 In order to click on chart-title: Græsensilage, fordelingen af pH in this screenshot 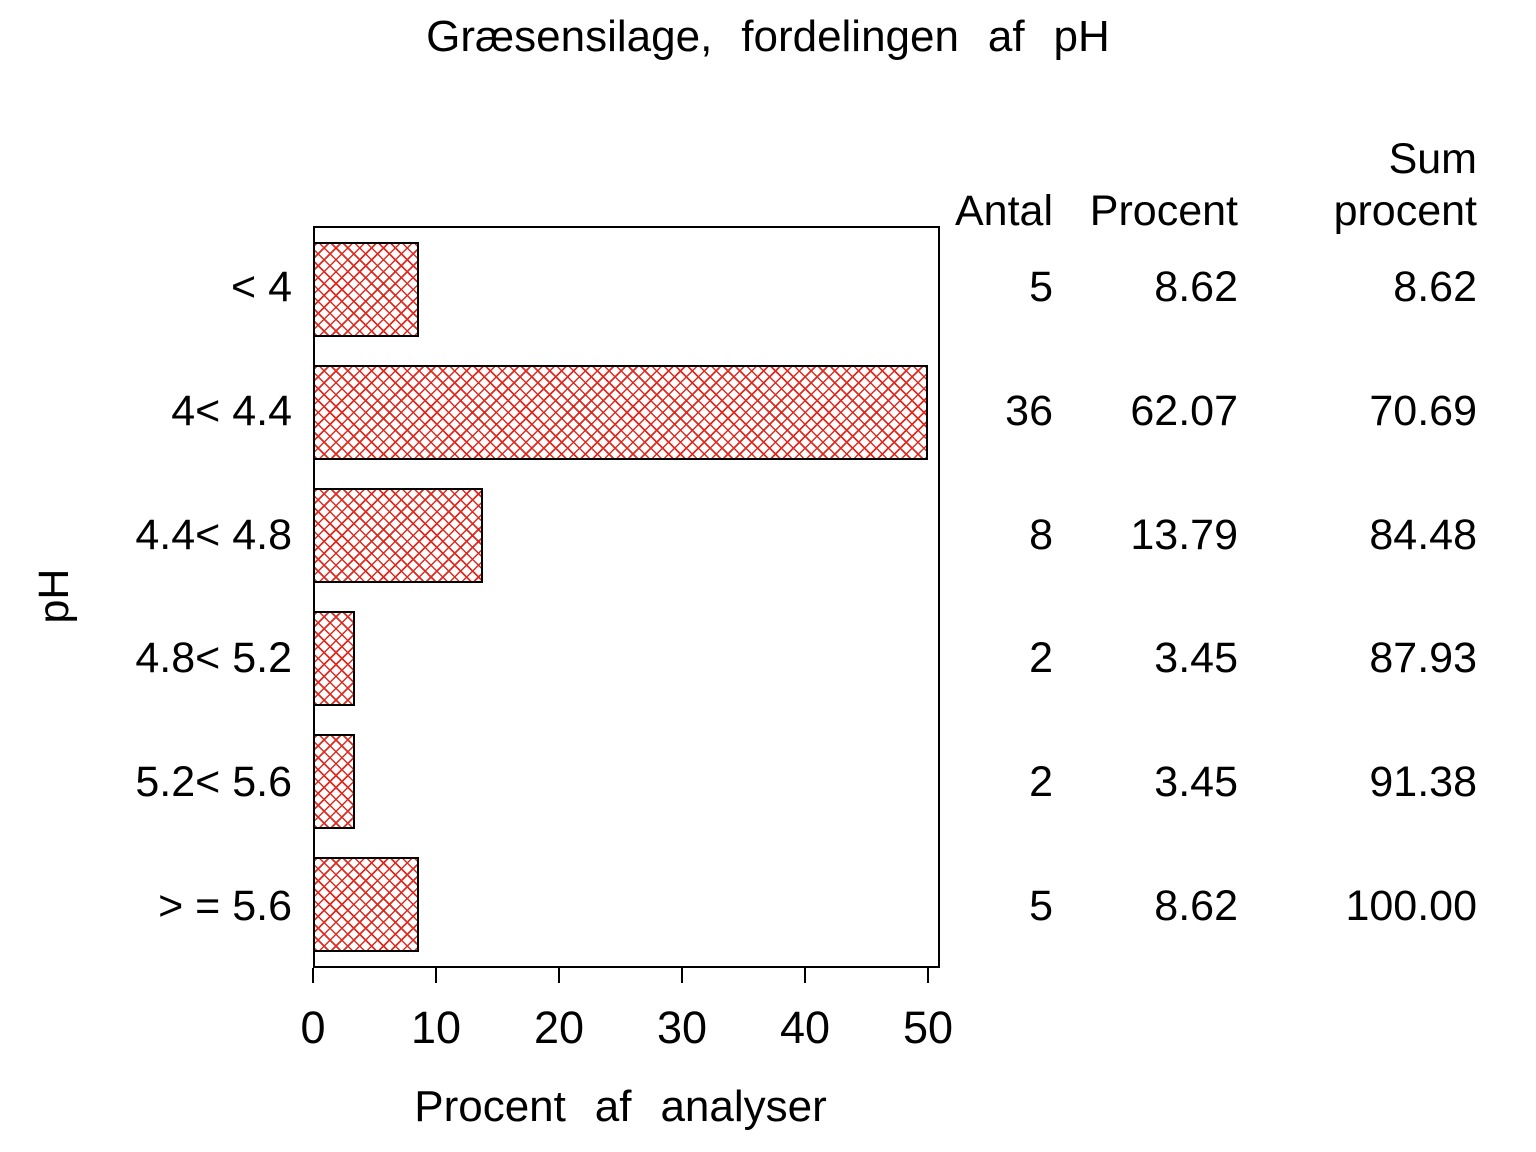, I will do `click(768, 36)`.